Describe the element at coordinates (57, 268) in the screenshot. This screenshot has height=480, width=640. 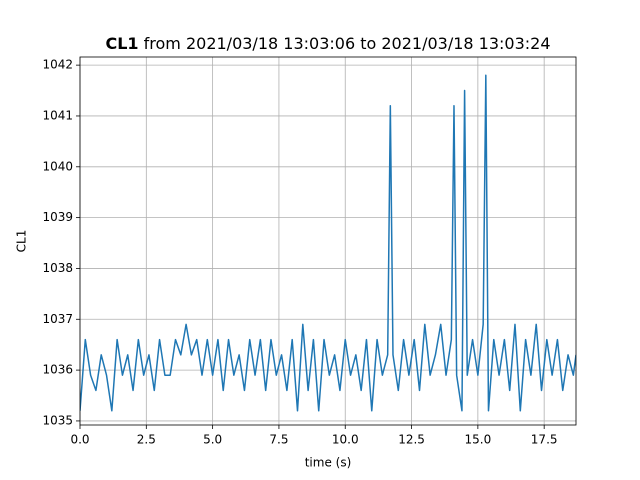
I see `y-tick-label: 1038` at that location.